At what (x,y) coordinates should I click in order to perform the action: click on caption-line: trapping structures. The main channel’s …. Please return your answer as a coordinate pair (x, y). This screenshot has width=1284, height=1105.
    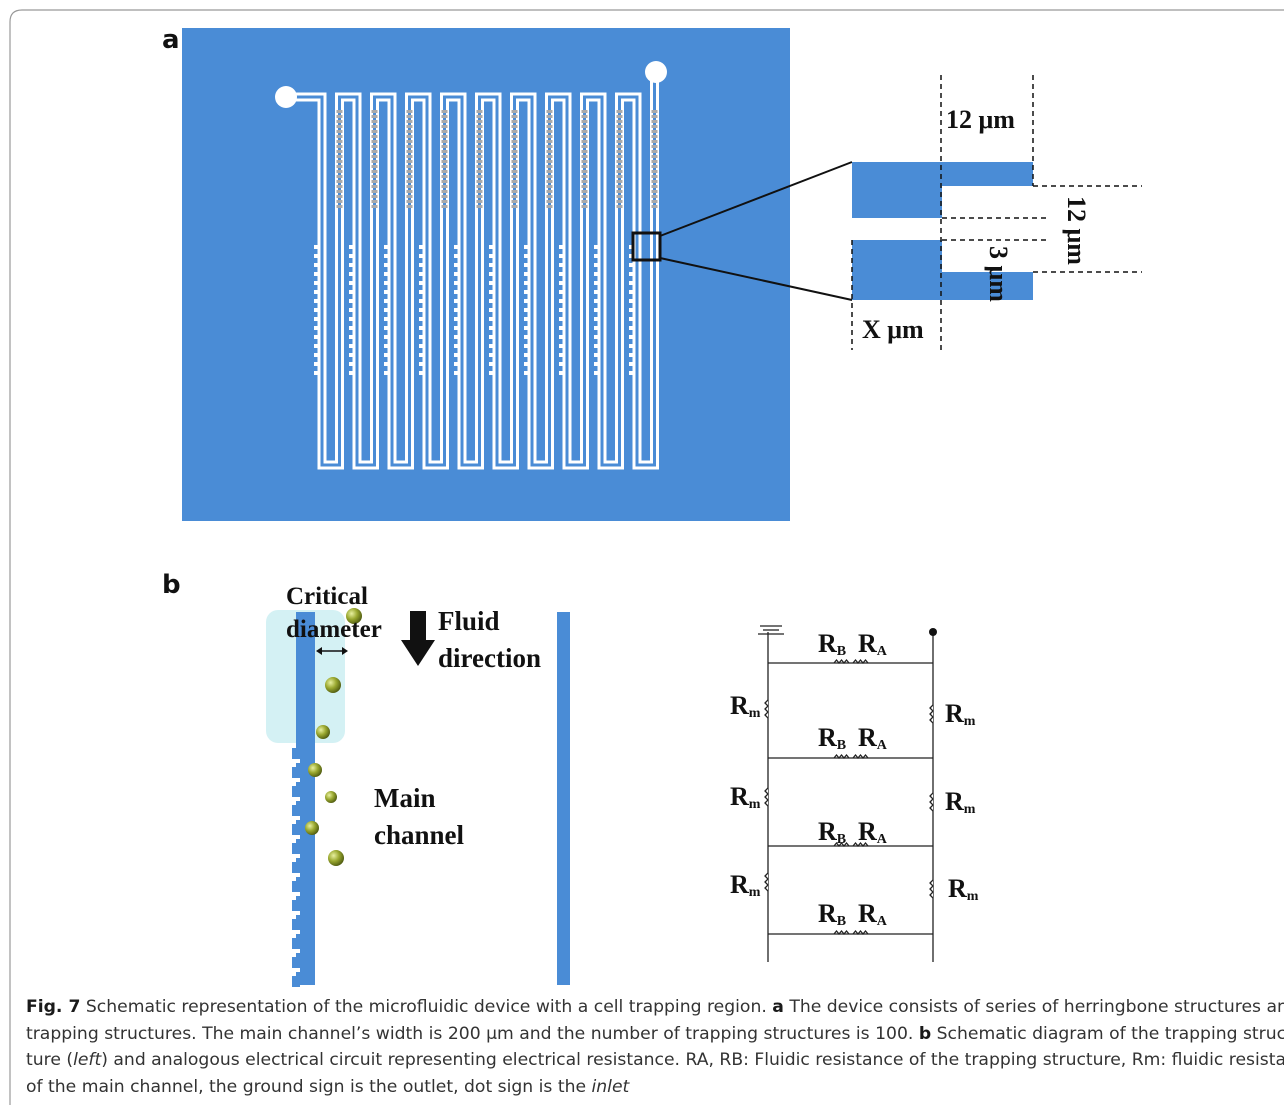
    Looking at the image, I should click on (655, 1034).